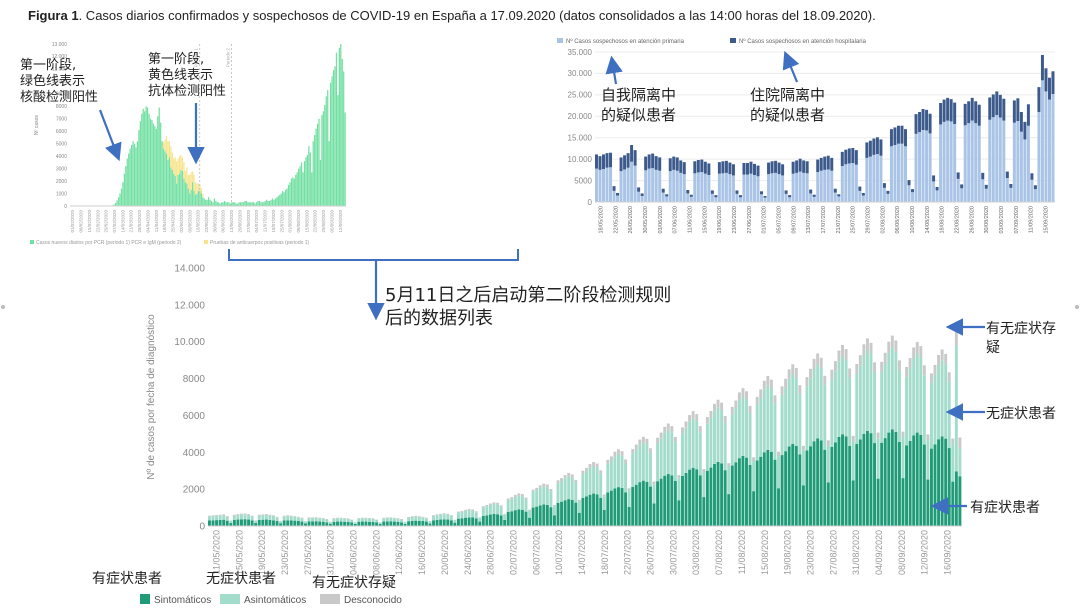  Describe the element at coordinates (742, 552) in the screenshot. I see `x-tick-label: 11/08/2020` at that location.